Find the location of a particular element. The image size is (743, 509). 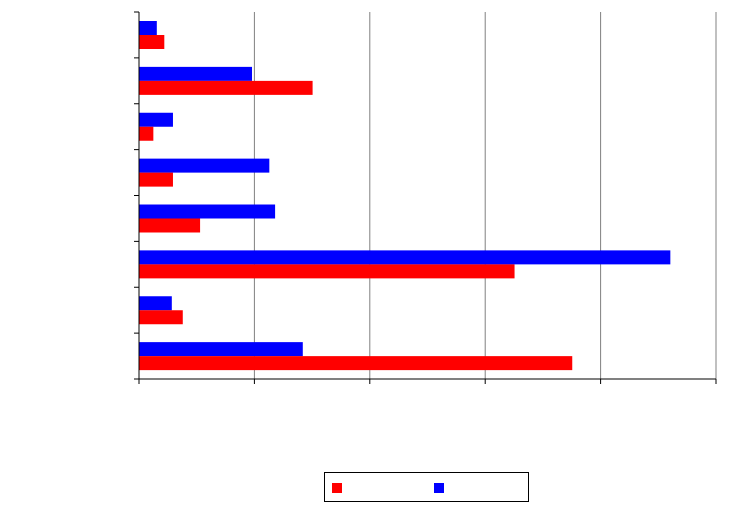

legend is located at coordinates (426, 487).